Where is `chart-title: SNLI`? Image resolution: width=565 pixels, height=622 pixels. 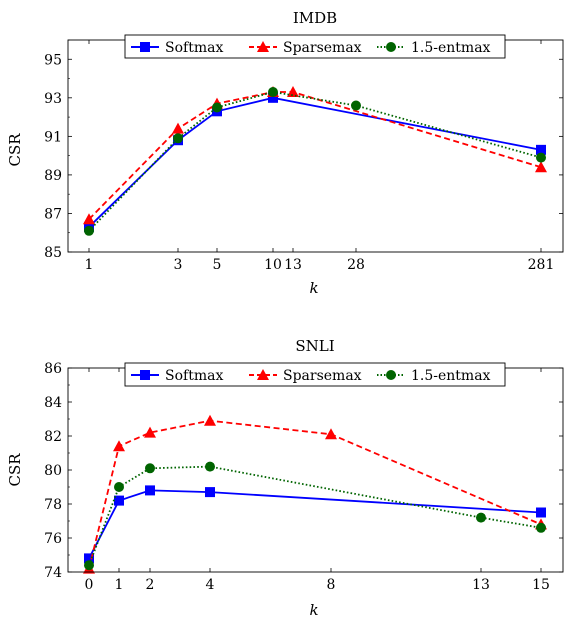 chart-title: SNLI is located at coordinates (314, 346).